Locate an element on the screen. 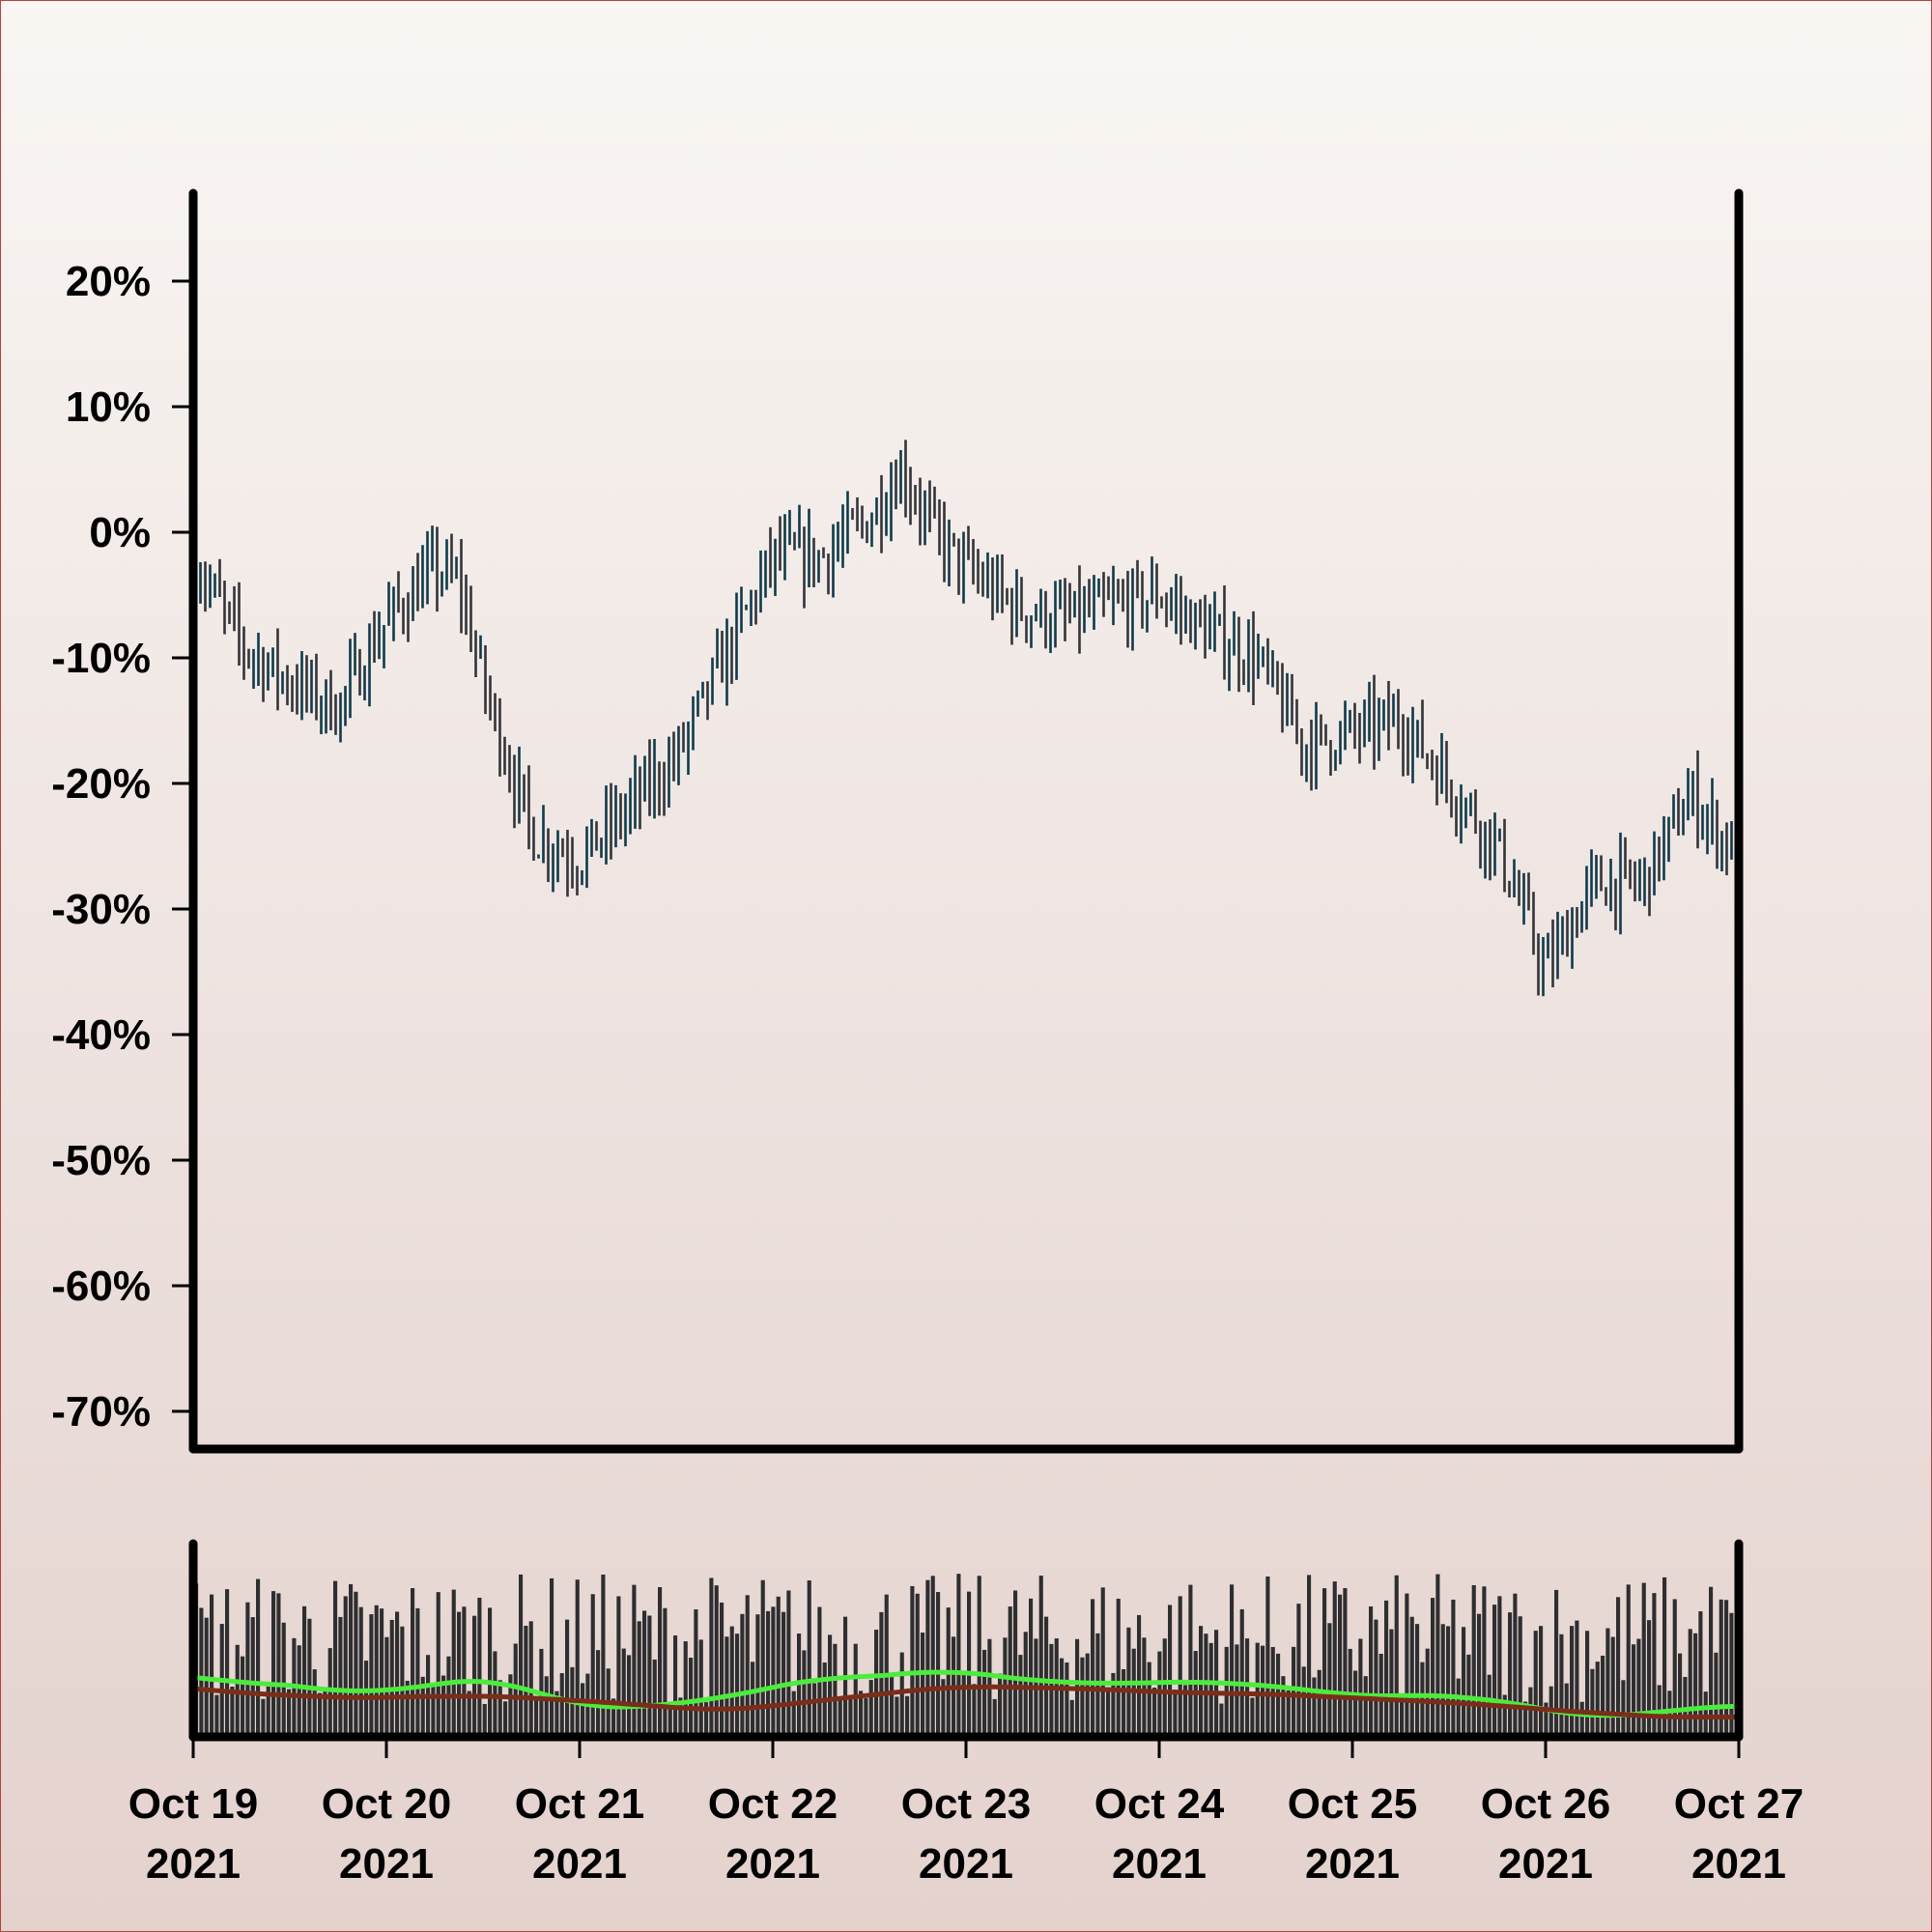 The height and width of the screenshot is (1932, 1932). y-tick-label: -50% is located at coordinates (101, 1160).